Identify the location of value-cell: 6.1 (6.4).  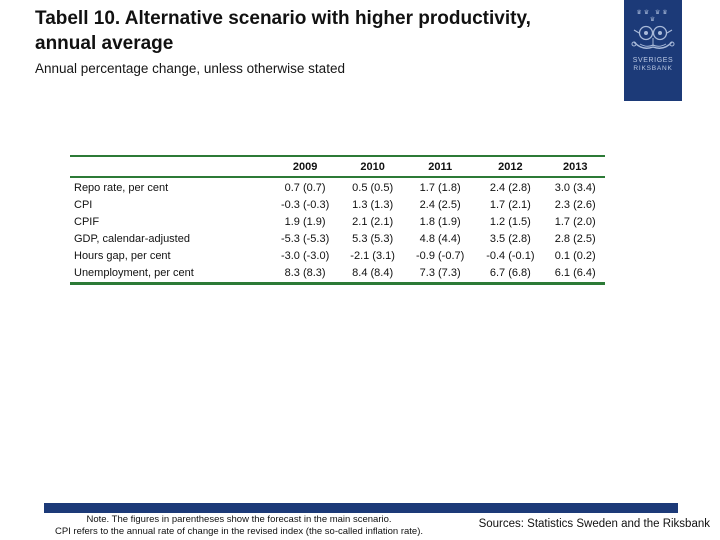
(575, 273).